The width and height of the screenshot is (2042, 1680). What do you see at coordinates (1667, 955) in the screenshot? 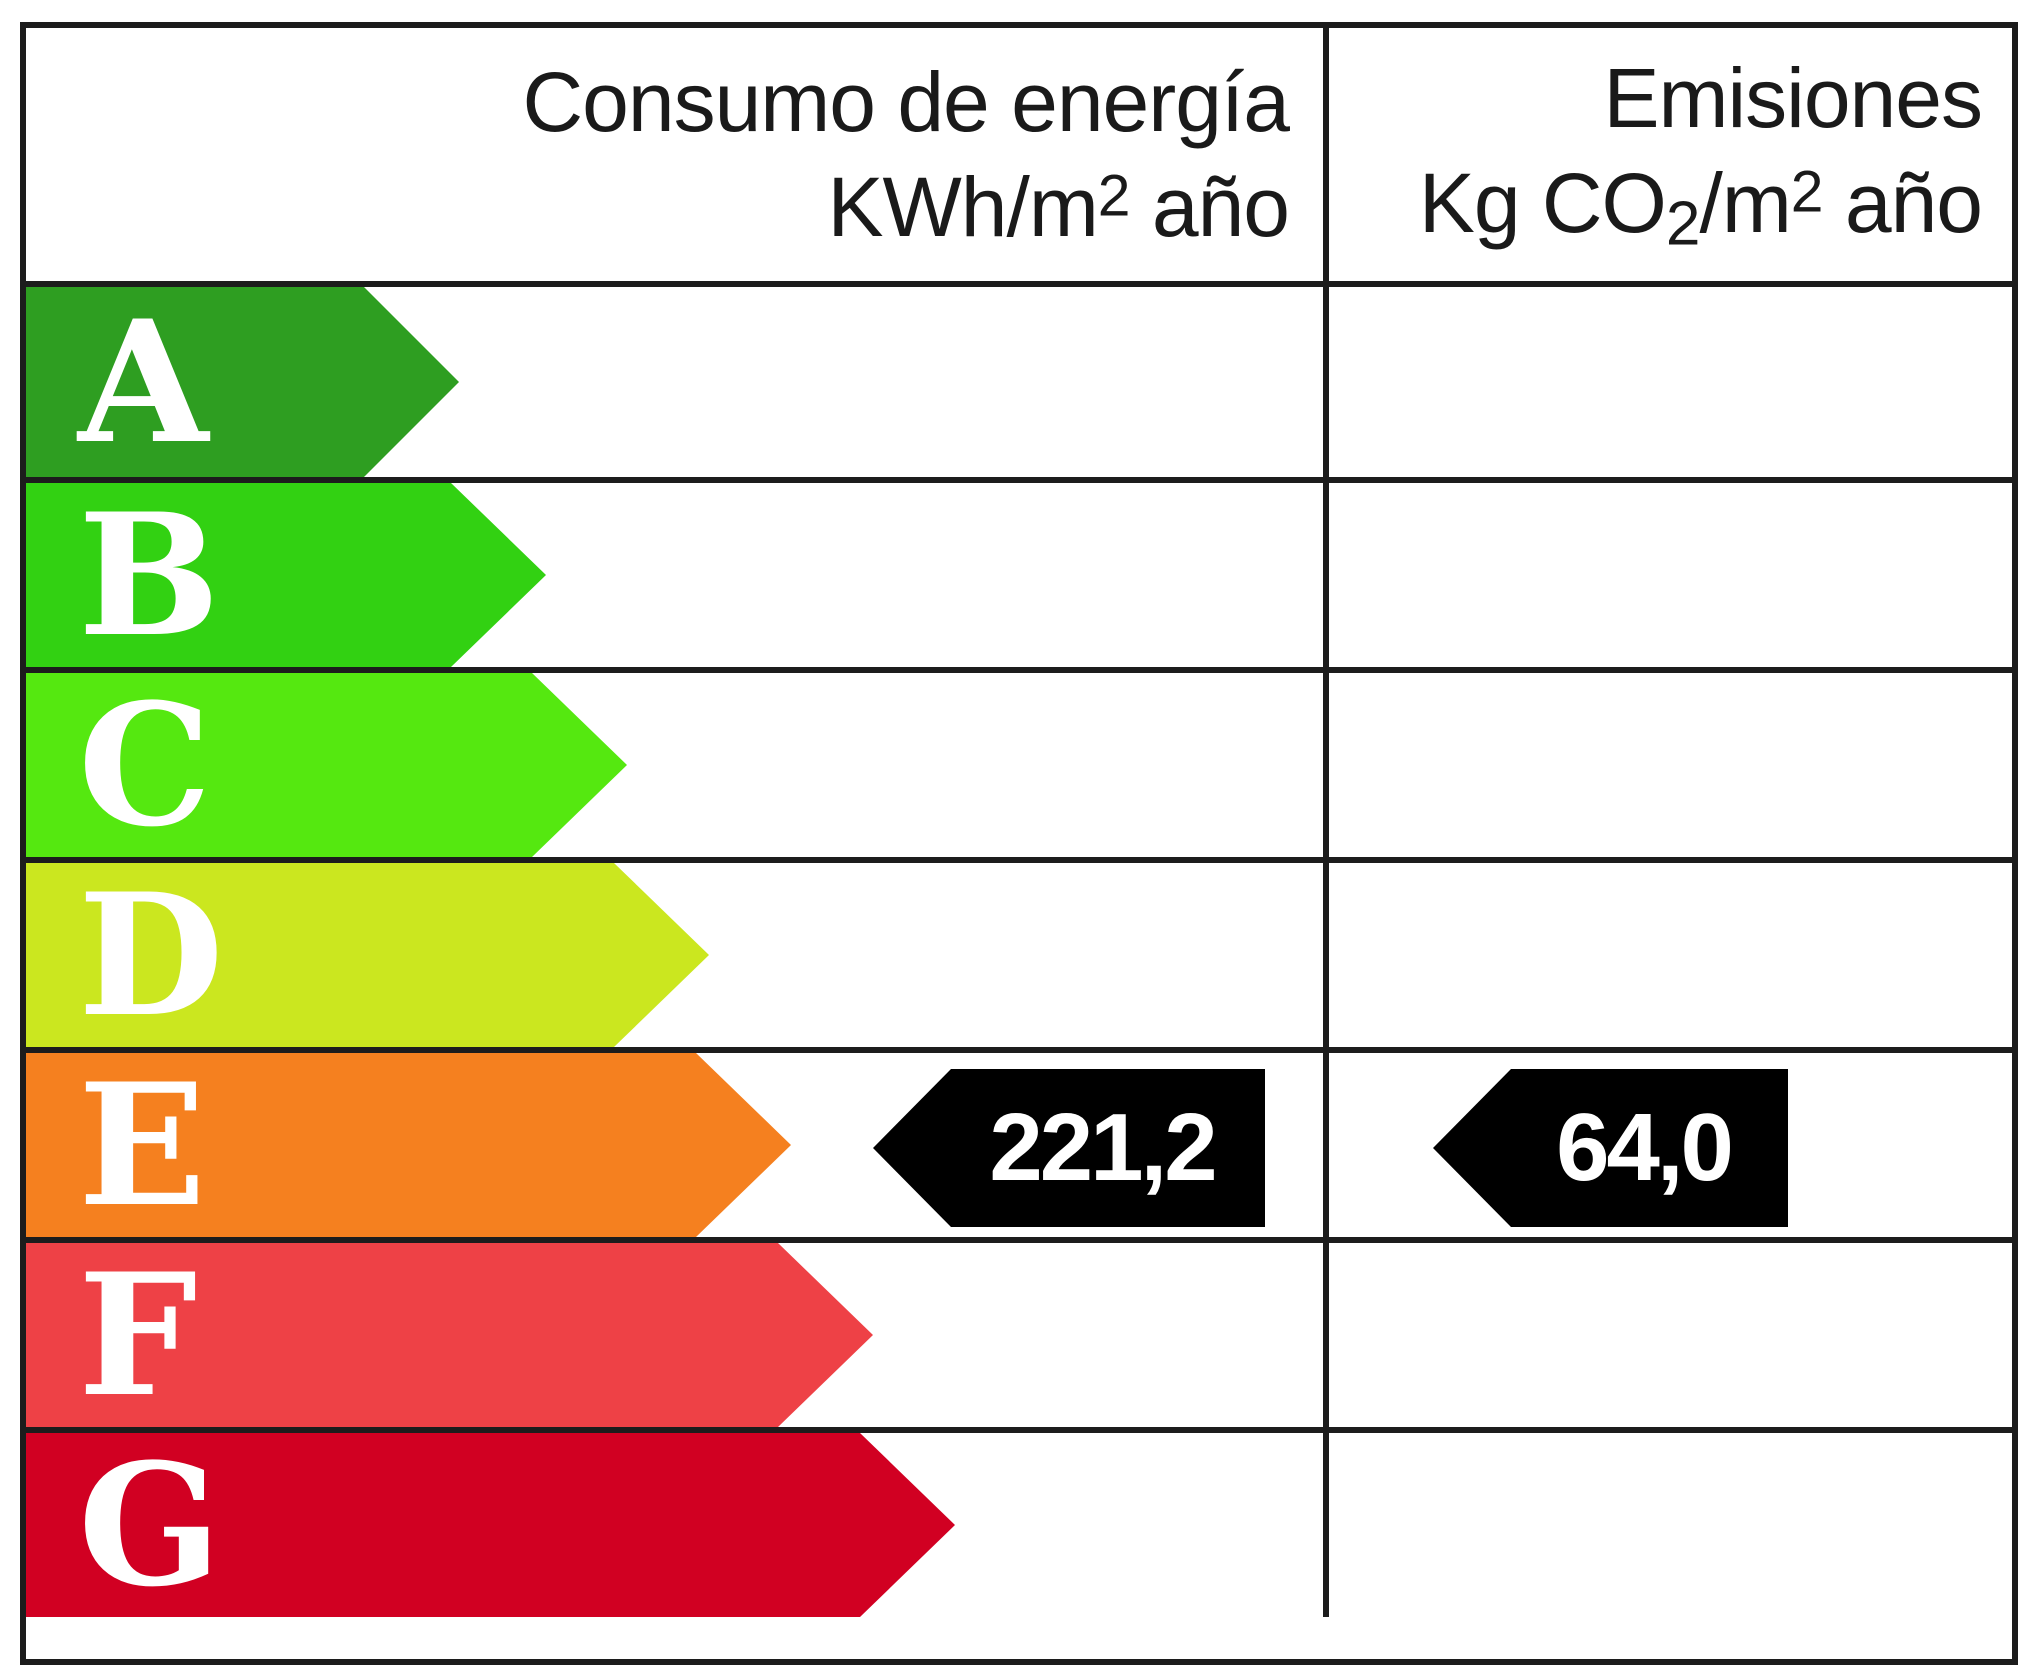
I see `band-d-emissions-cell` at bounding box center [1667, 955].